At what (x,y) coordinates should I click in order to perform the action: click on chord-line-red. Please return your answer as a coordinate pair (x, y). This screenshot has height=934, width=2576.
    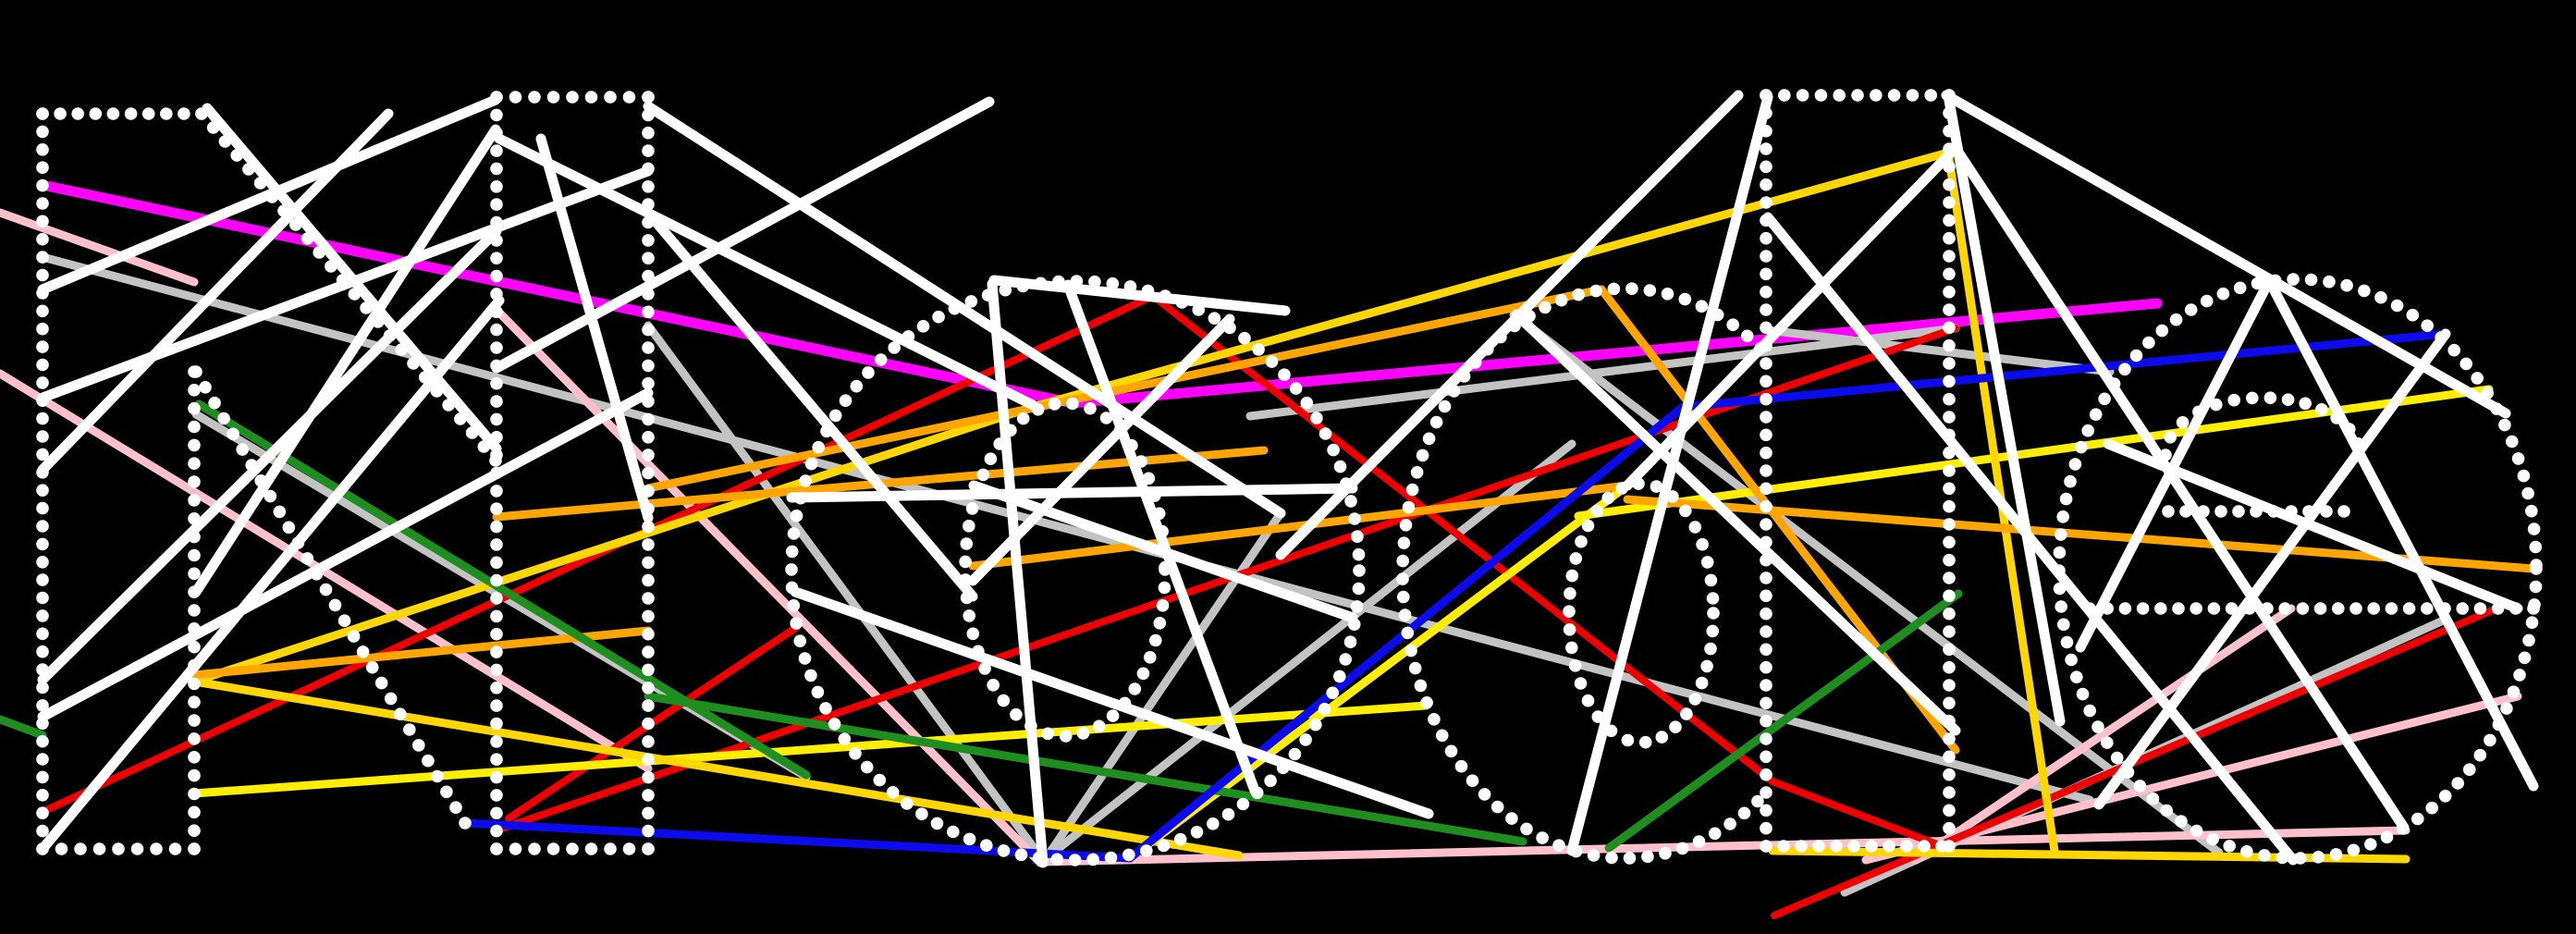
    Looking at the image, I should click on (1463, 538).